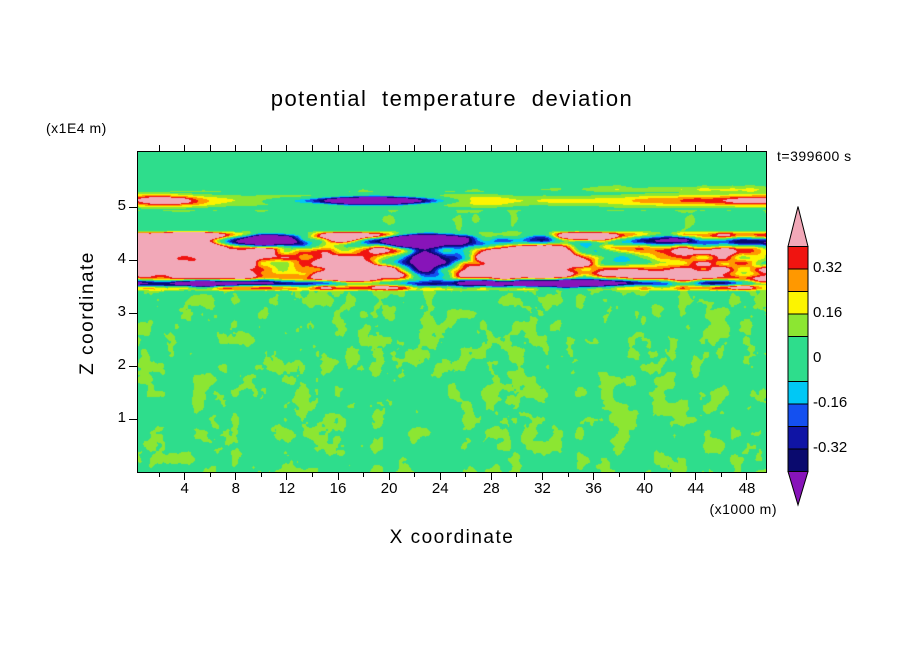 The height and width of the screenshot is (654, 904). Describe the element at coordinates (814, 156) in the screenshot. I see `time-label: t=399600 s` at that location.